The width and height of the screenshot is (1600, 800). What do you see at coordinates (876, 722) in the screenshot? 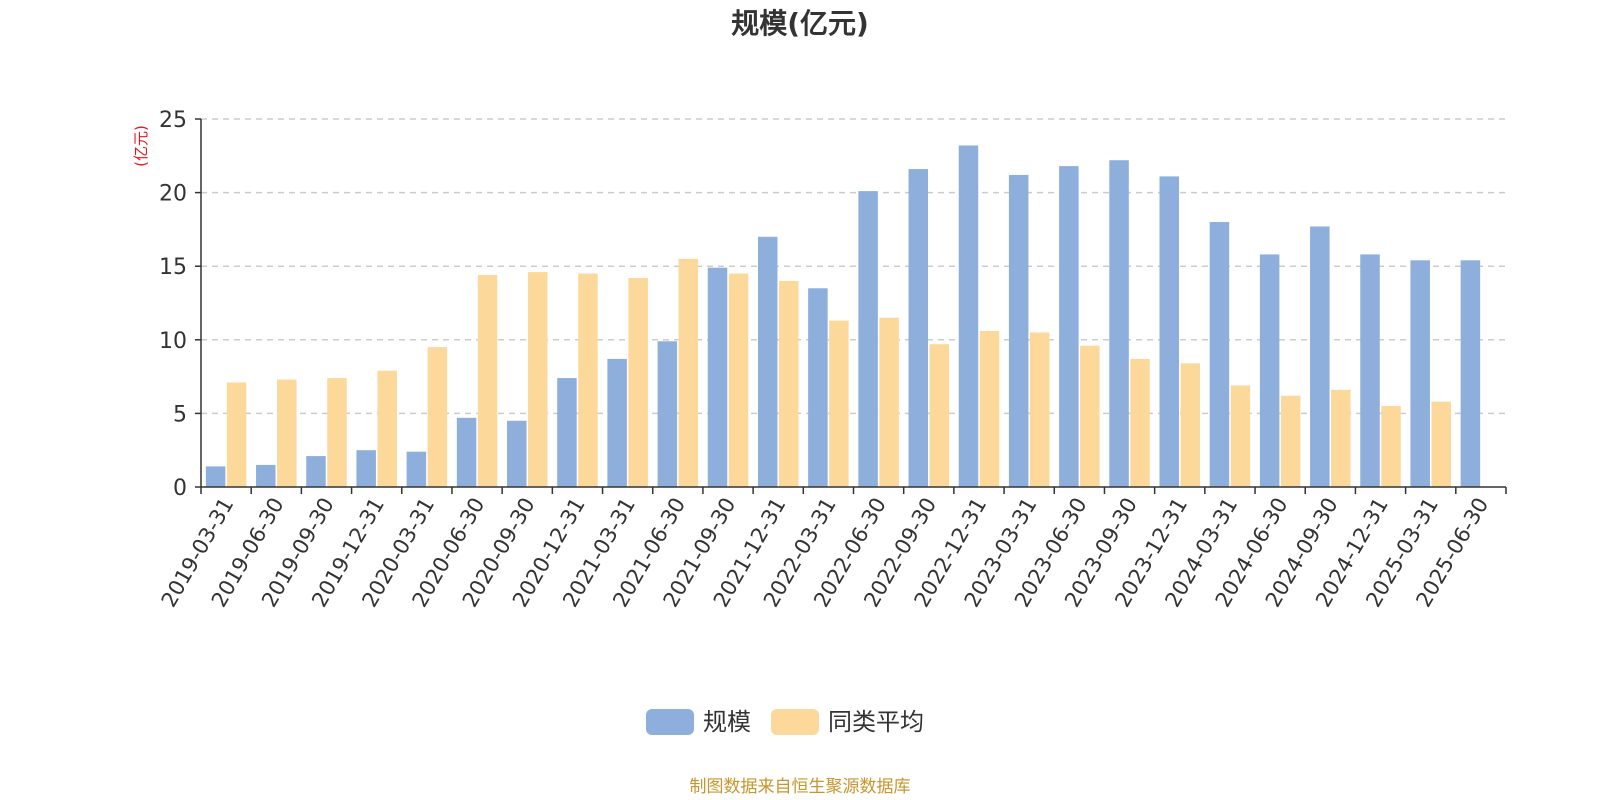
I see `legend-label: 同类平均` at bounding box center [876, 722].